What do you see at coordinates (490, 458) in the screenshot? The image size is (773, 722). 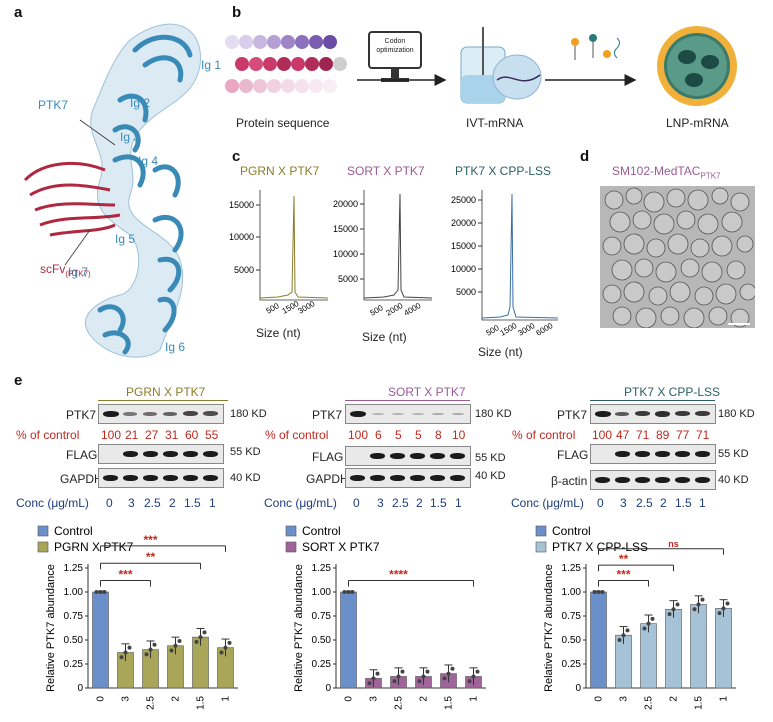 I see `blot2-kd-55: 55 KD` at bounding box center [490, 458].